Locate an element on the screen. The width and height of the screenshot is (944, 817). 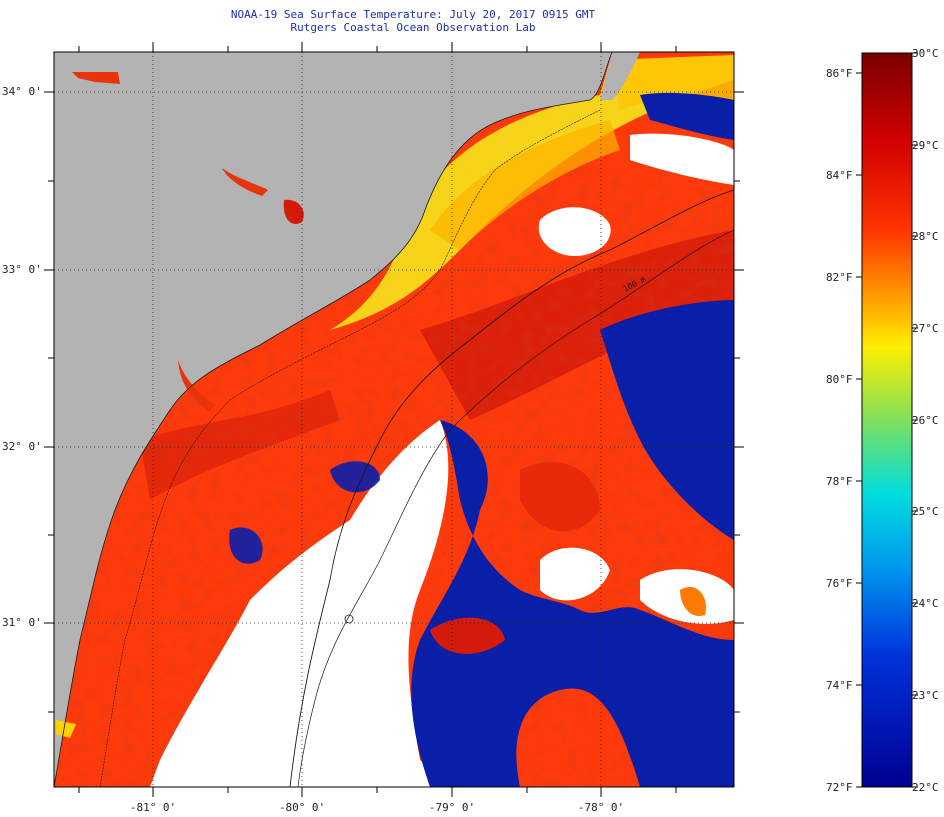
lon-label-79: -79° 0' is located at coordinates (452, 807).